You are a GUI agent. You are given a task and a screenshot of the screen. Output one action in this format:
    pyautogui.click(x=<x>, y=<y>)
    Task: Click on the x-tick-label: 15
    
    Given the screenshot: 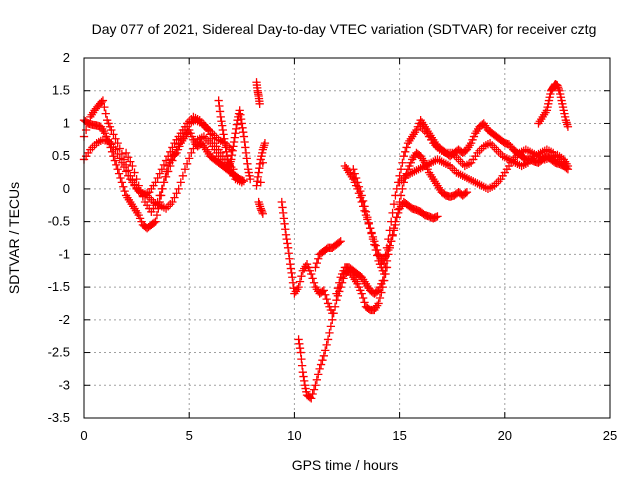 What is the action you would take?
    pyautogui.click(x=399, y=435)
    